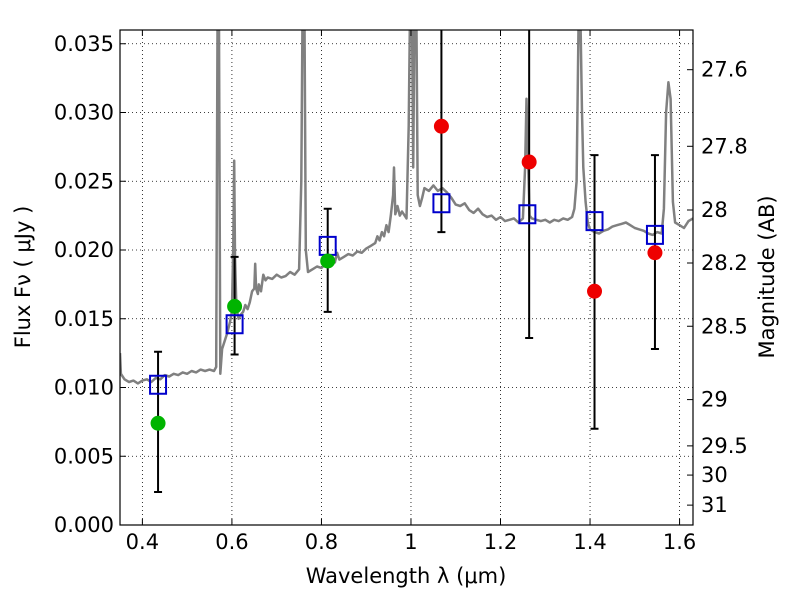  What do you see at coordinates (84, 44) in the screenshot?
I see `y-tick-label: 0.035` at bounding box center [84, 44].